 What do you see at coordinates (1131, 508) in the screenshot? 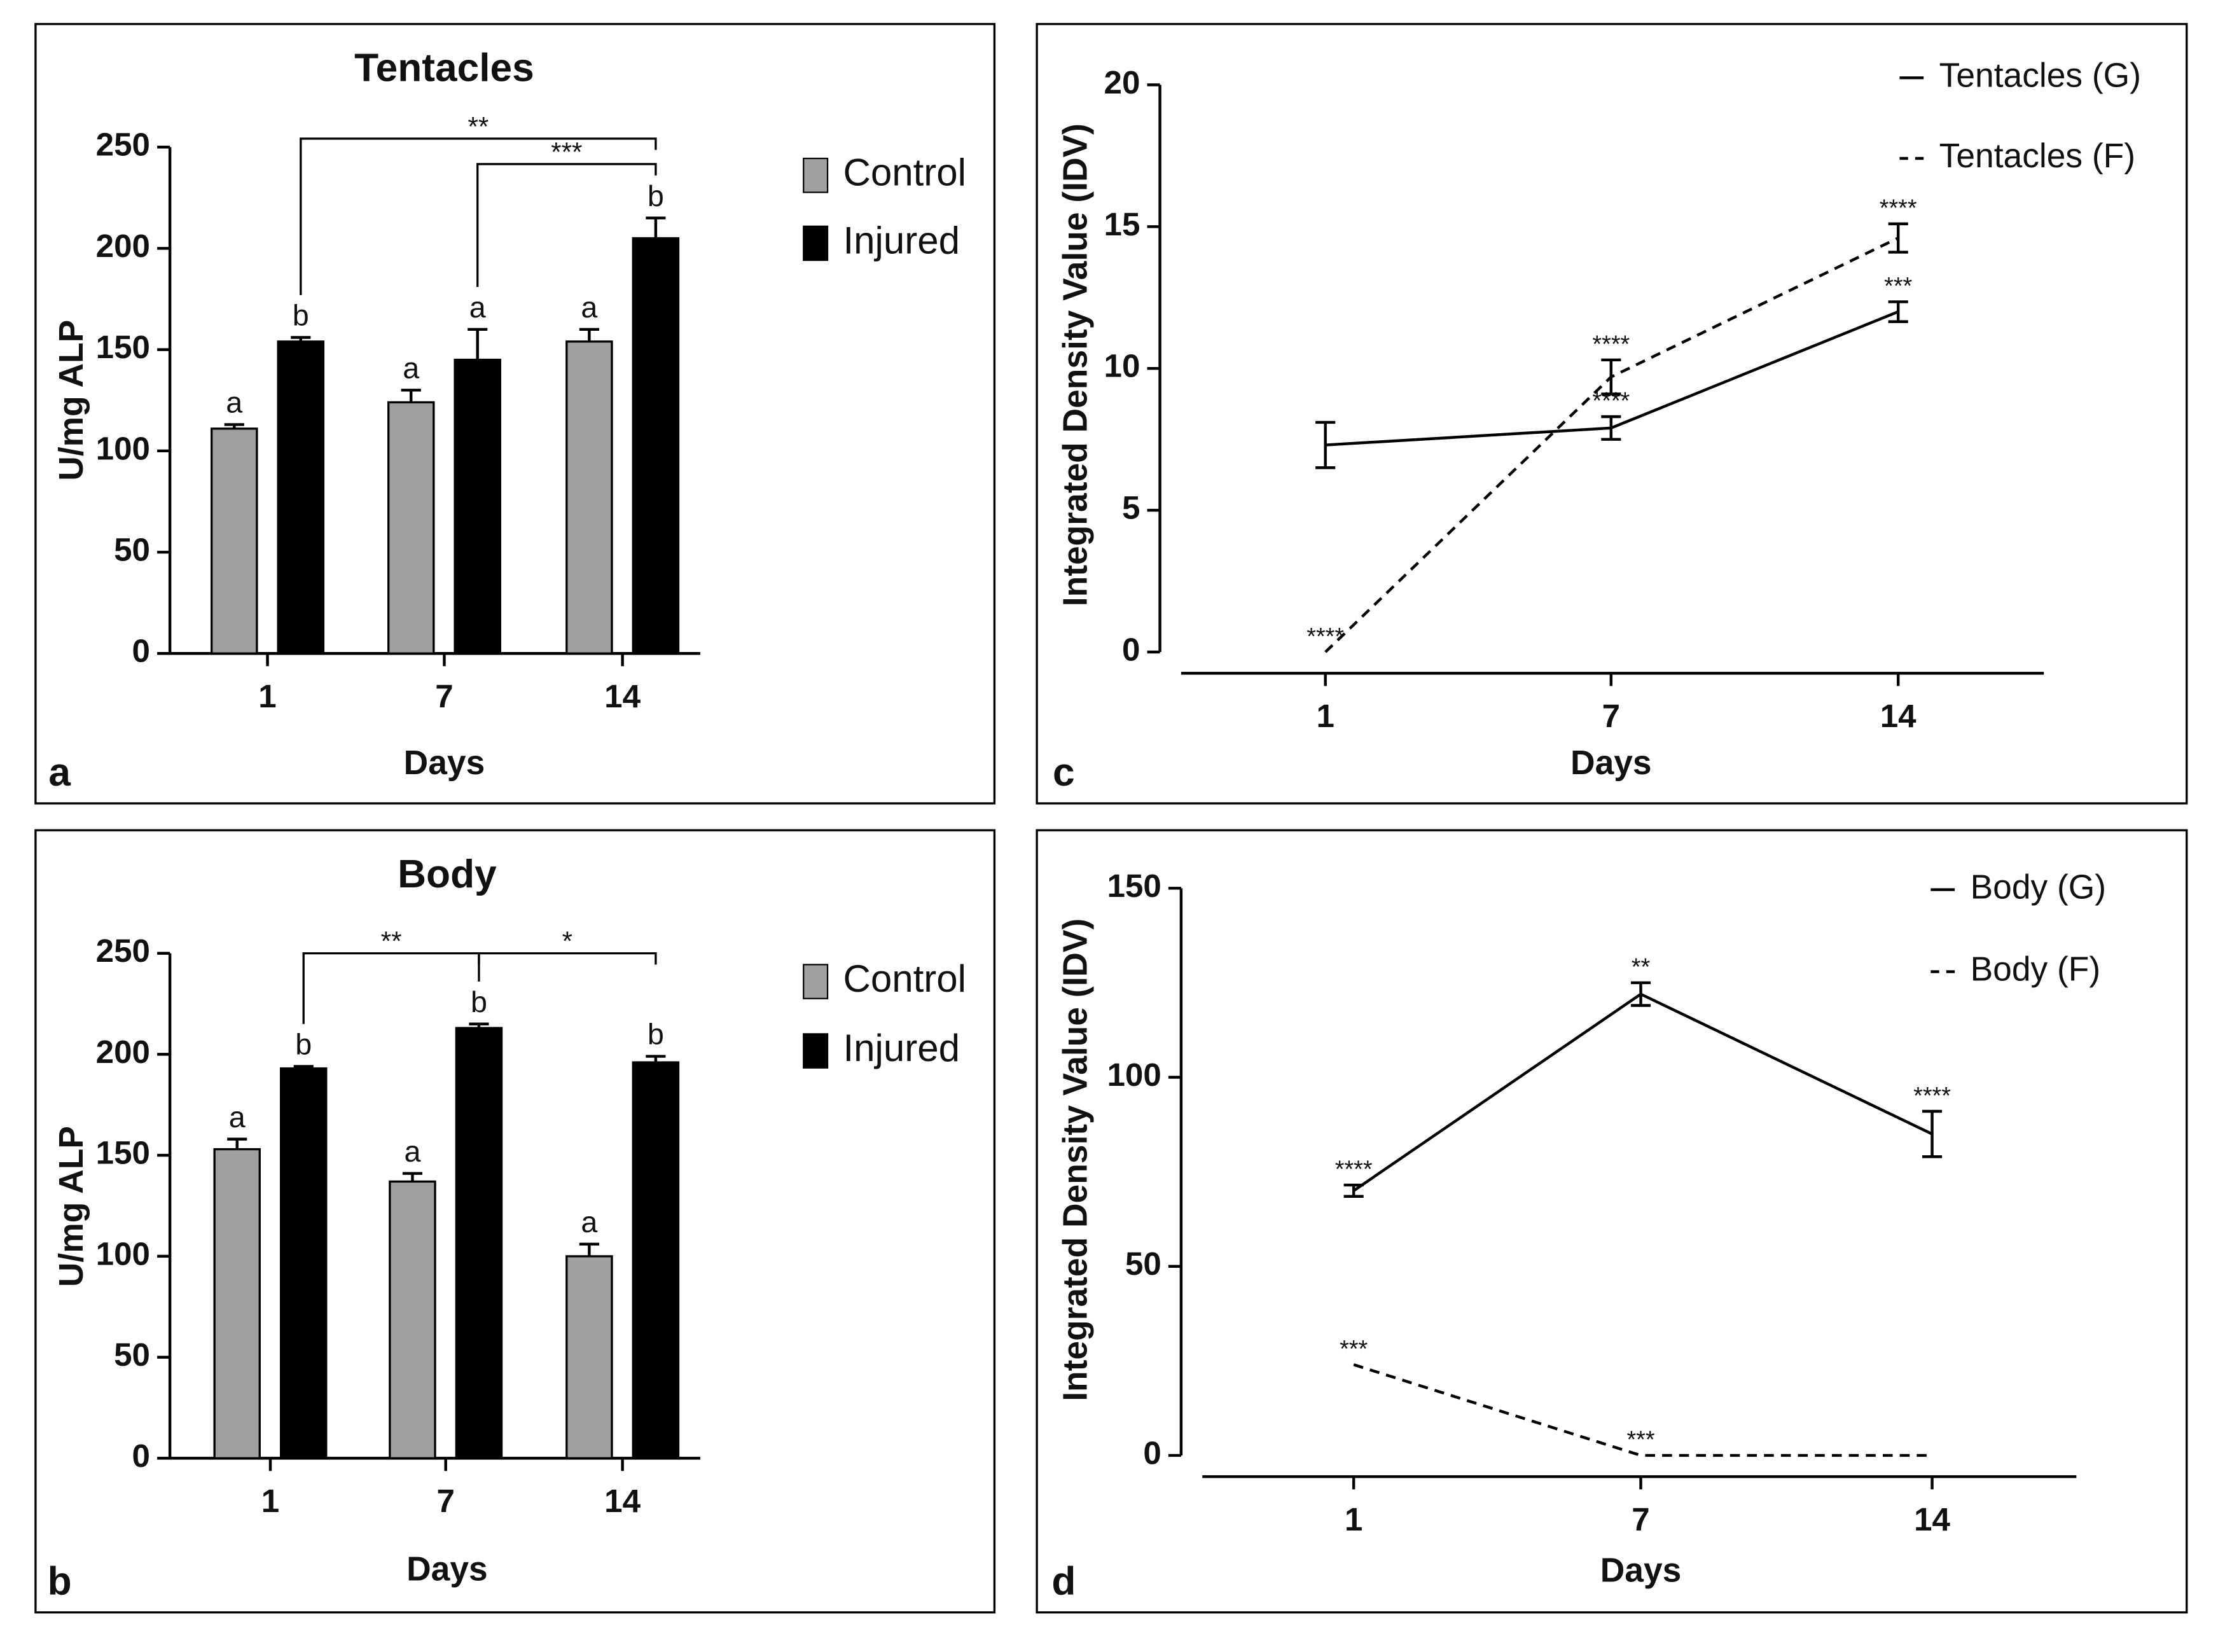
I see `y-tick-label: 5` at bounding box center [1131, 508].